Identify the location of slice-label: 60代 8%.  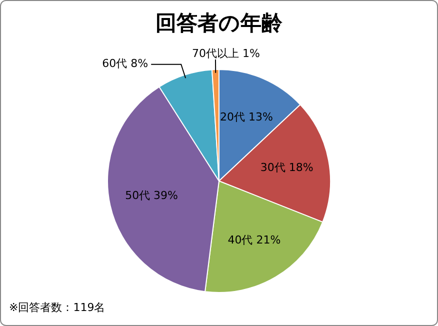
(125, 63).